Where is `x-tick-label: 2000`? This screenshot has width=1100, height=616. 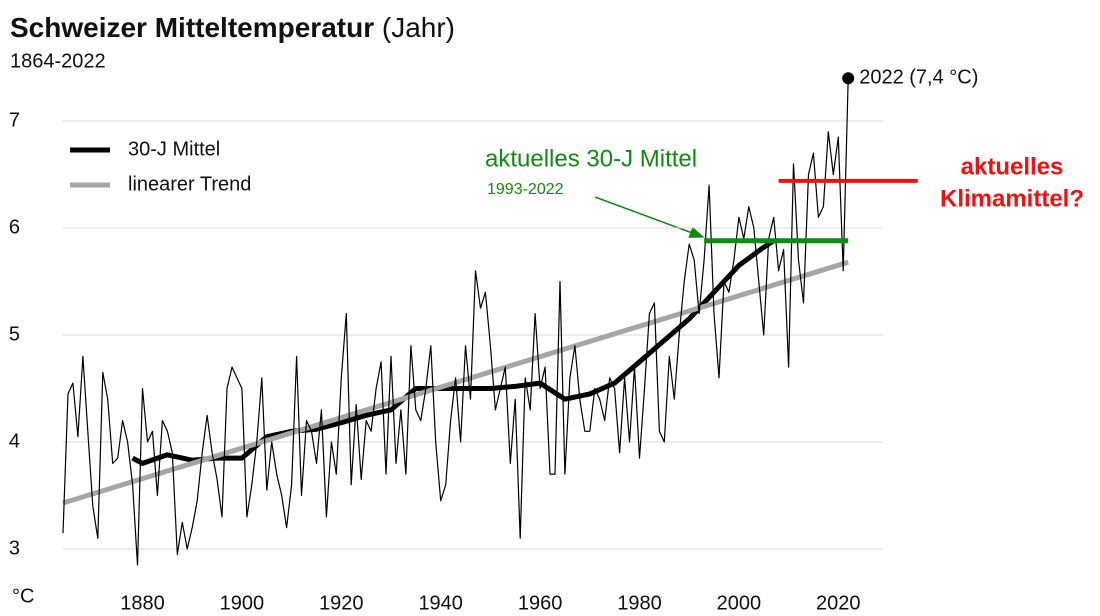
x-tick-label: 2000 is located at coordinates (739, 603).